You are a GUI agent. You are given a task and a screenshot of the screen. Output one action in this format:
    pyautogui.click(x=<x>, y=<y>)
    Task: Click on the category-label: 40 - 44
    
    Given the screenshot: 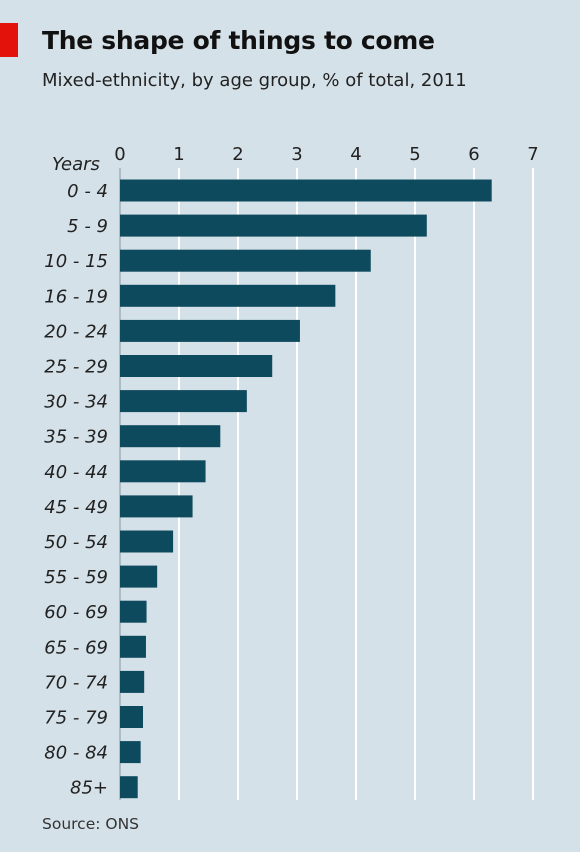 What is the action you would take?
    pyautogui.click(x=76, y=472)
    